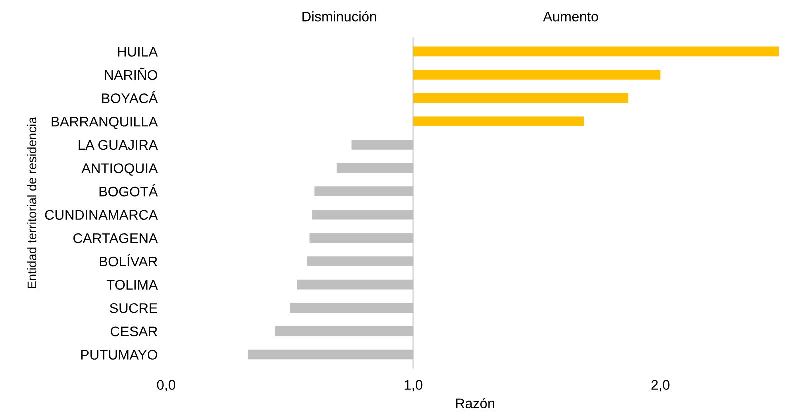 Image resolution: width=785 pixels, height=419 pixels. Describe the element at coordinates (134, 308) in the screenshot. I see `y-tick-label: SUCRE` at that location.